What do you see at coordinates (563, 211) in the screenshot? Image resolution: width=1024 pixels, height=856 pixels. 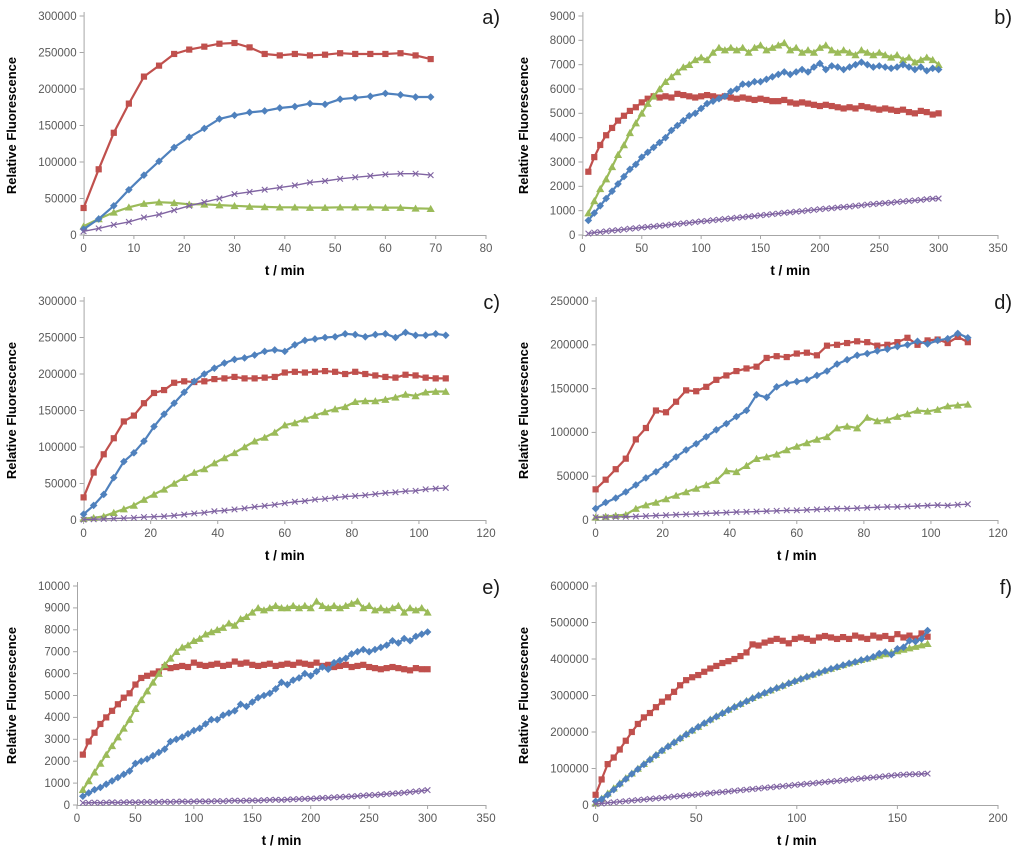 I see `y-tick-label: 1000` at bounding box center [563, 211].